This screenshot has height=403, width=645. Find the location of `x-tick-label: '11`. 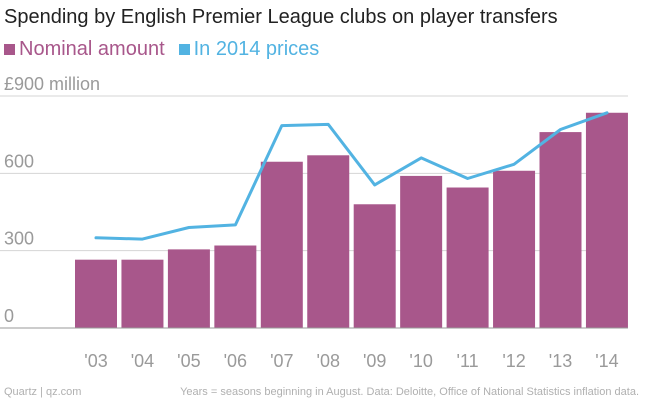

x-tick-label: '11 is located at coordinates (468, 361).